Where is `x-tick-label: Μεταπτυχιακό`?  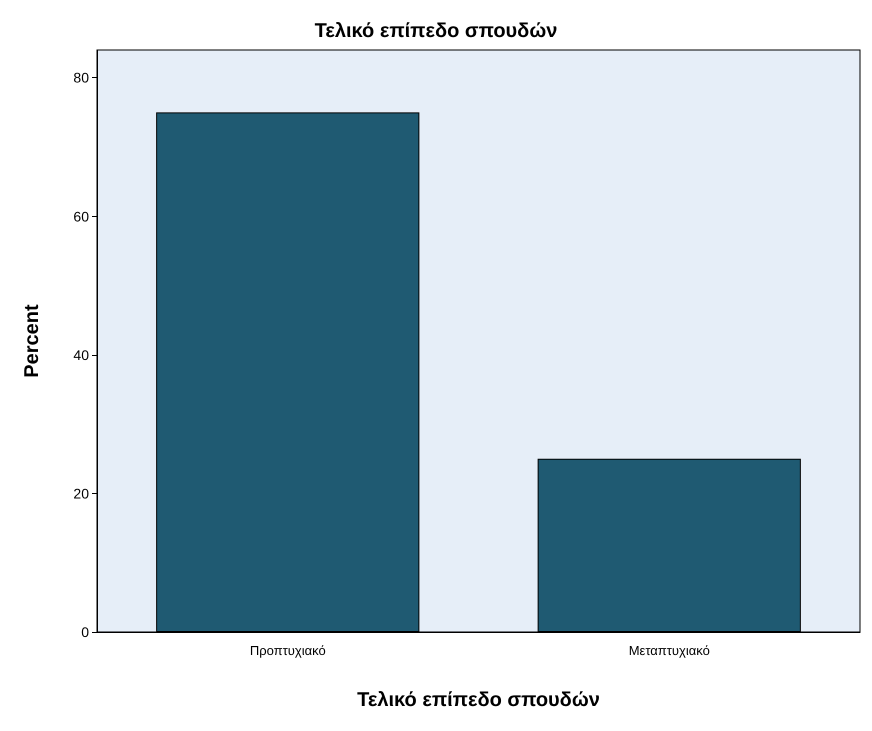 x-tick-label: Μεταπτυχιακό is located at coordinates (669, 650).